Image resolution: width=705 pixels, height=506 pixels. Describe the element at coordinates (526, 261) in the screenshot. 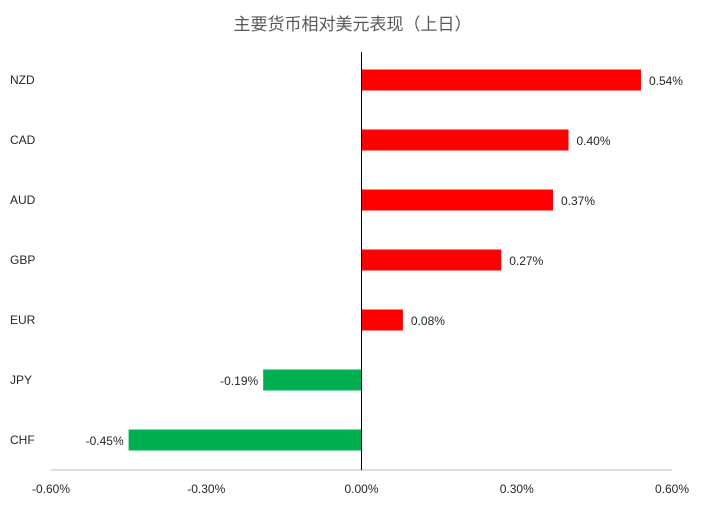

I see `data-label: 0.27%` at that location.